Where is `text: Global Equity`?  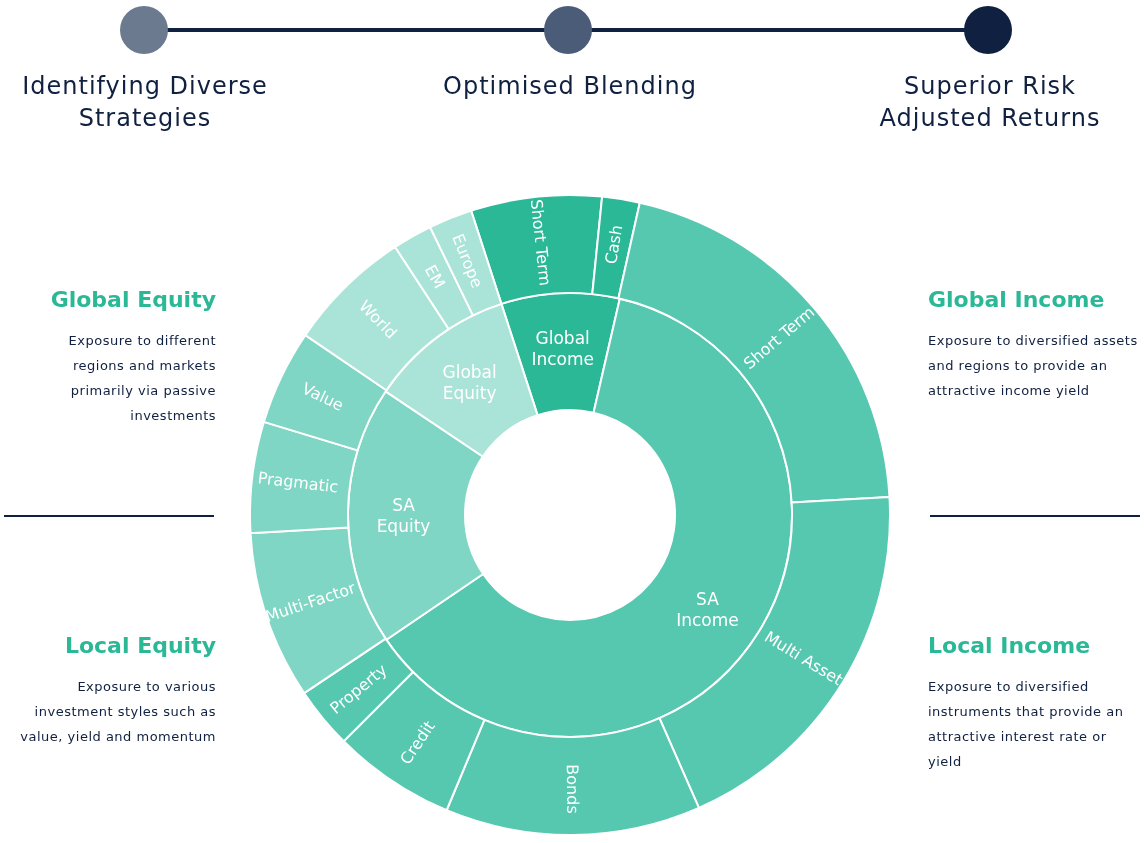
text: Global Equity is located at coordinates (132, 300).